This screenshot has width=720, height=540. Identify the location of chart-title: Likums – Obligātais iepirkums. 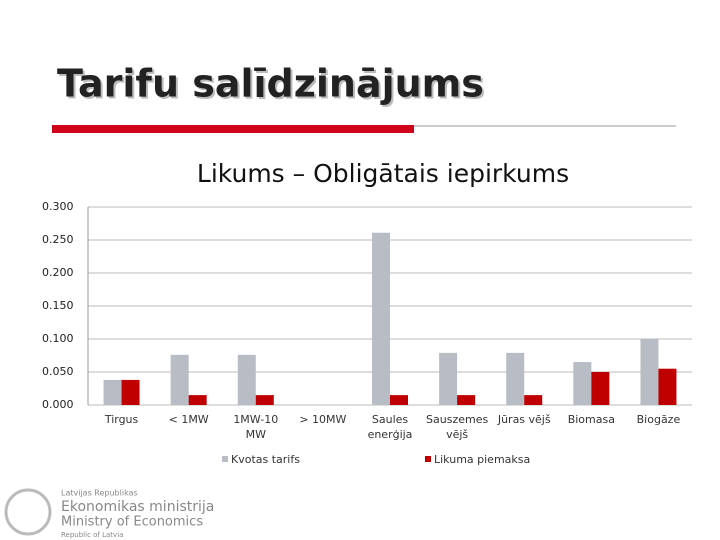
(383, 173).